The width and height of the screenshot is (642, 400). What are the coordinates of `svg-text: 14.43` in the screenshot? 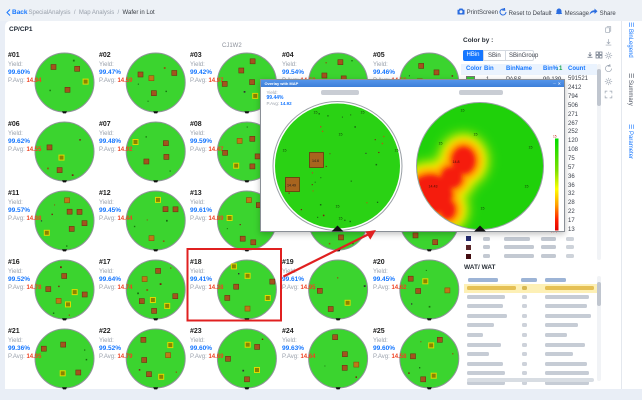 It's located at (432, 186).